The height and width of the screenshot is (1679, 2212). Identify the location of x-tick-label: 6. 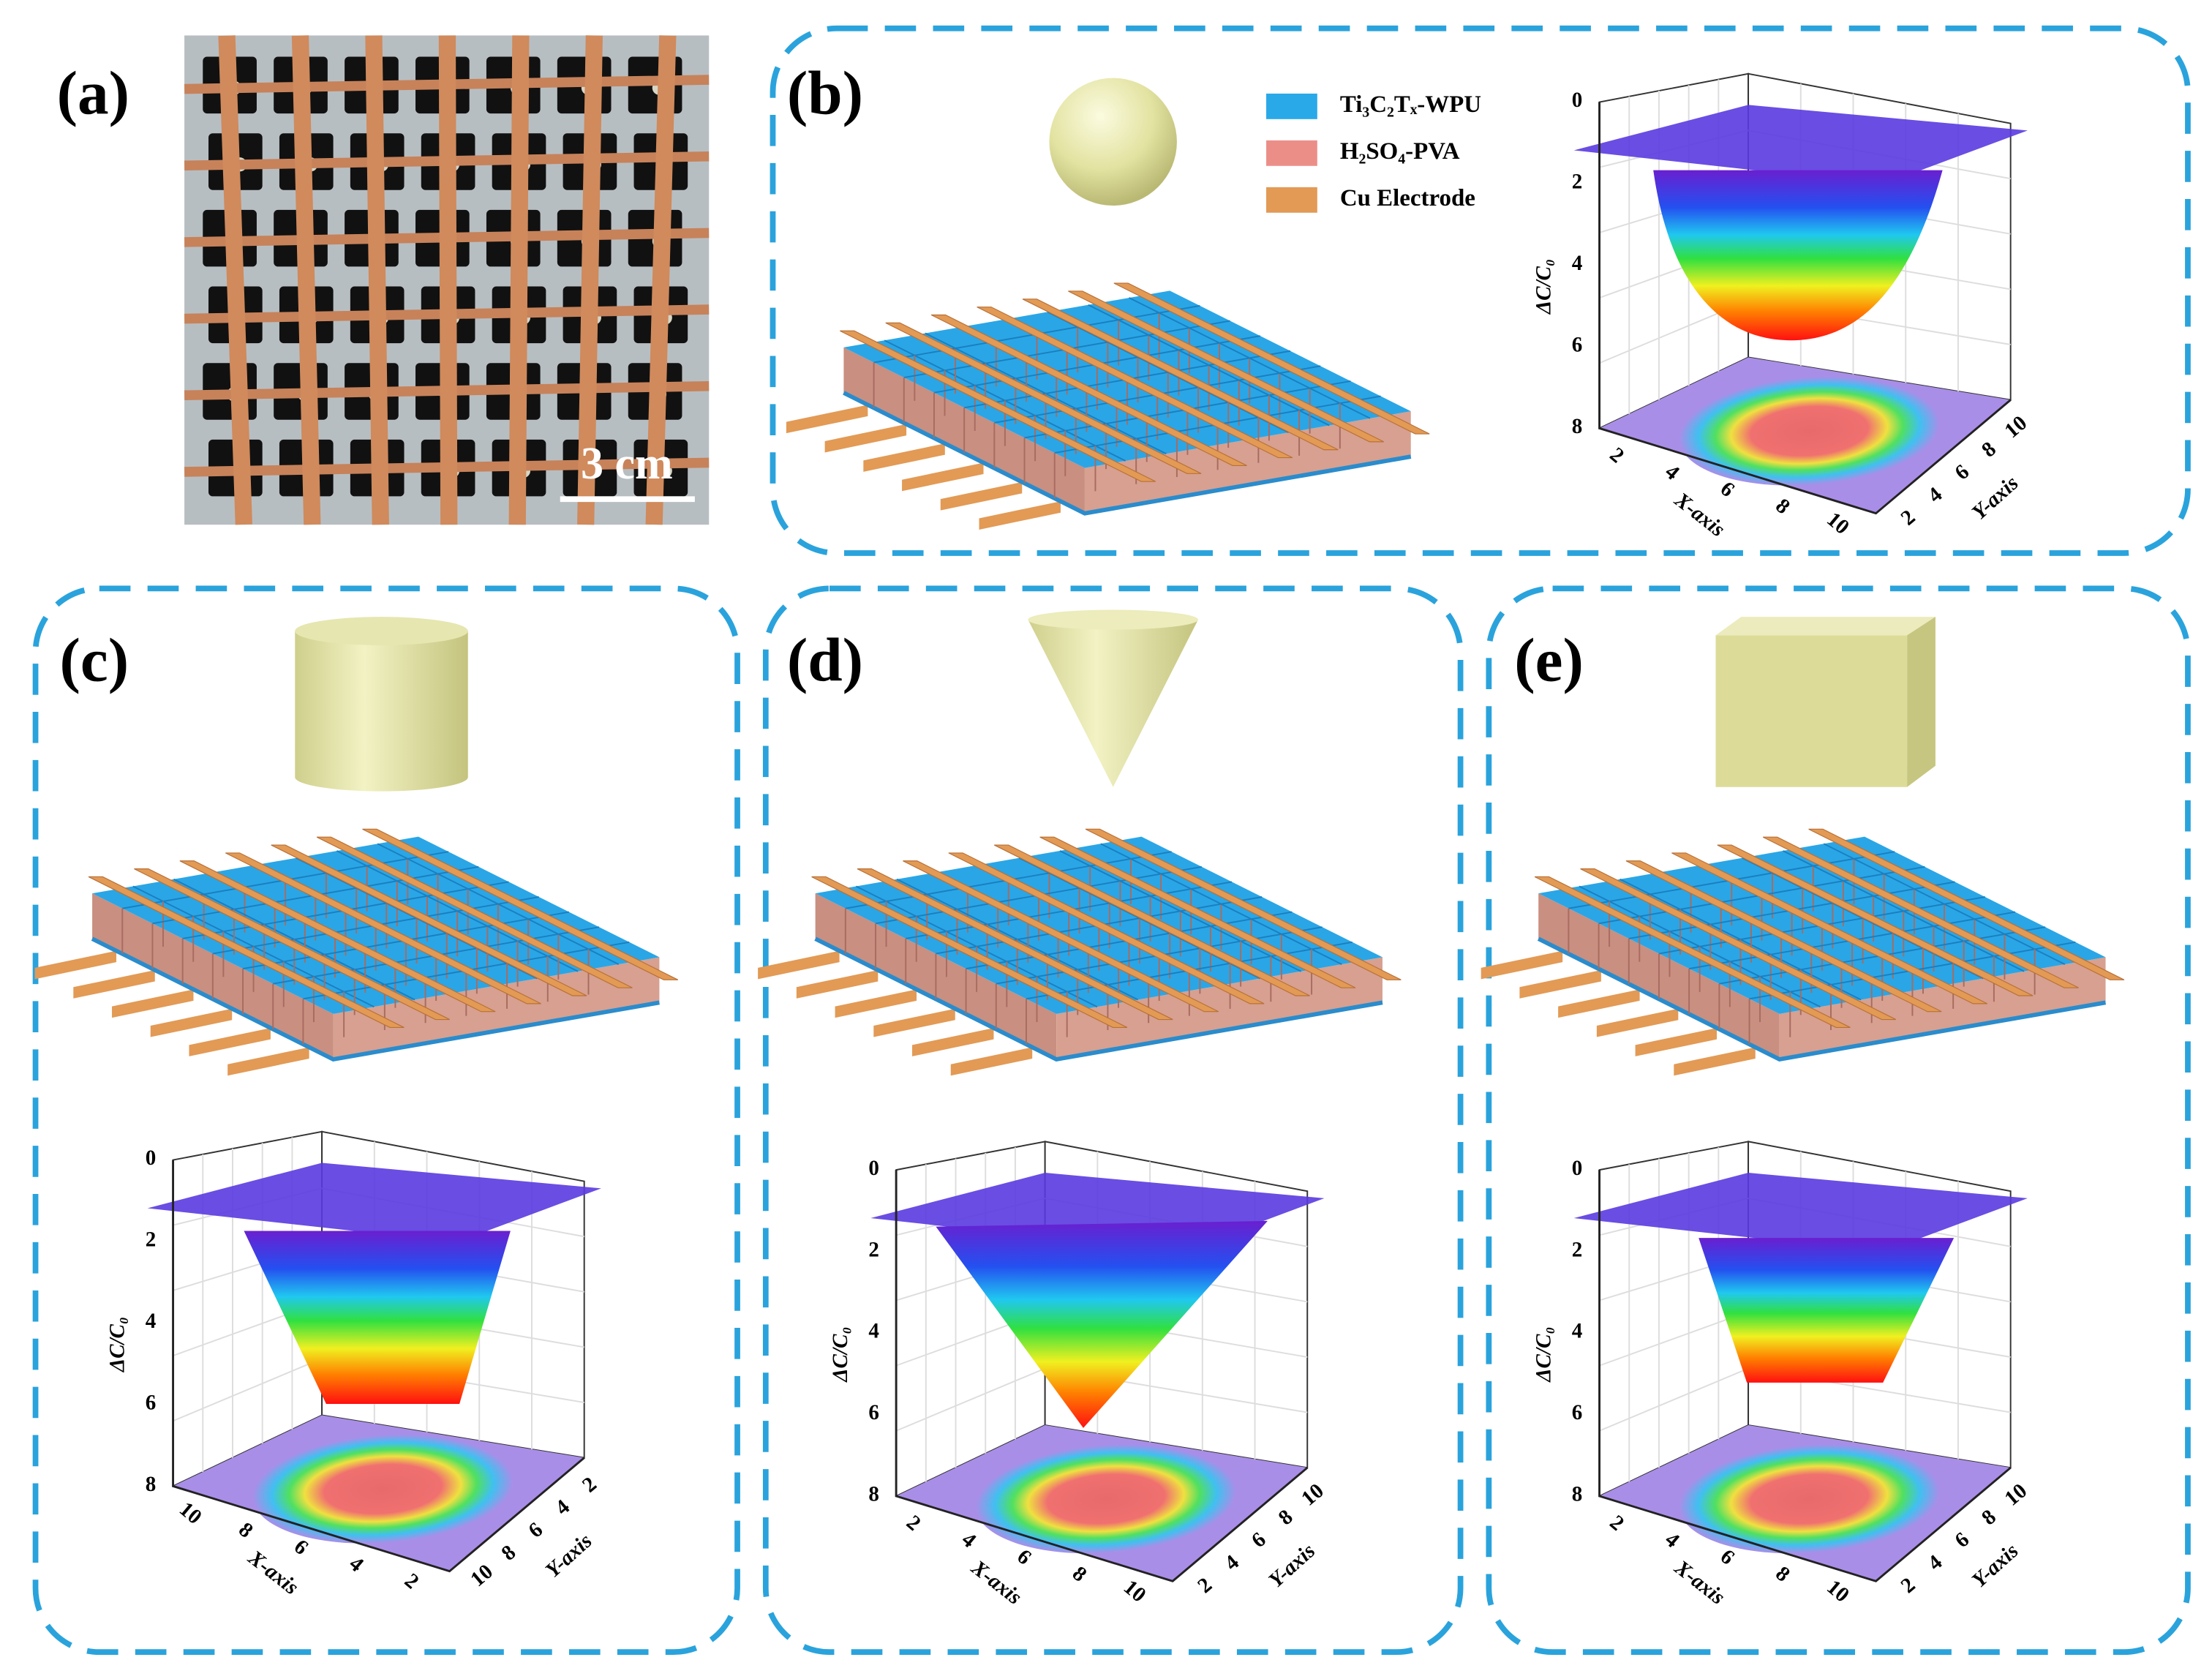
(1727, 489).